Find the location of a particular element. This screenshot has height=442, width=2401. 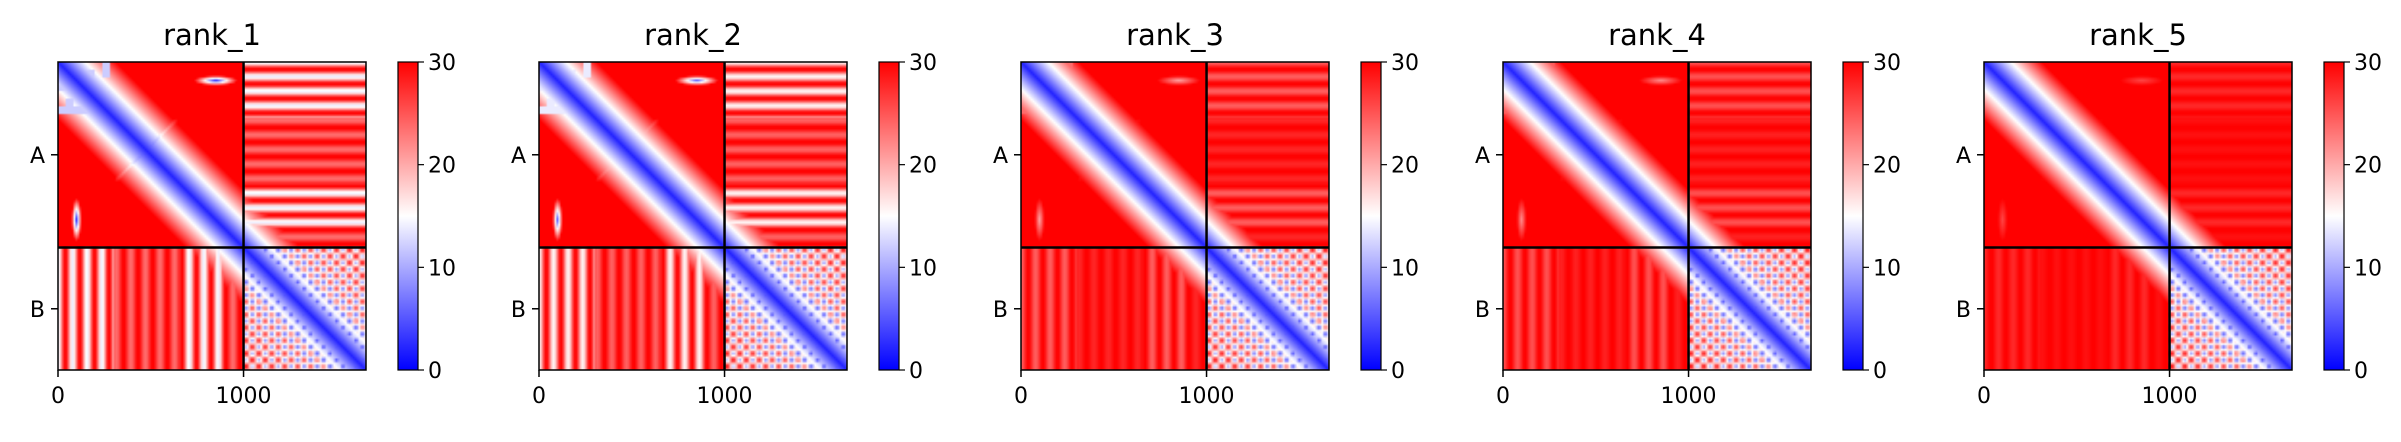

panel-title: rank_1 is located at coordinates (212, 35).